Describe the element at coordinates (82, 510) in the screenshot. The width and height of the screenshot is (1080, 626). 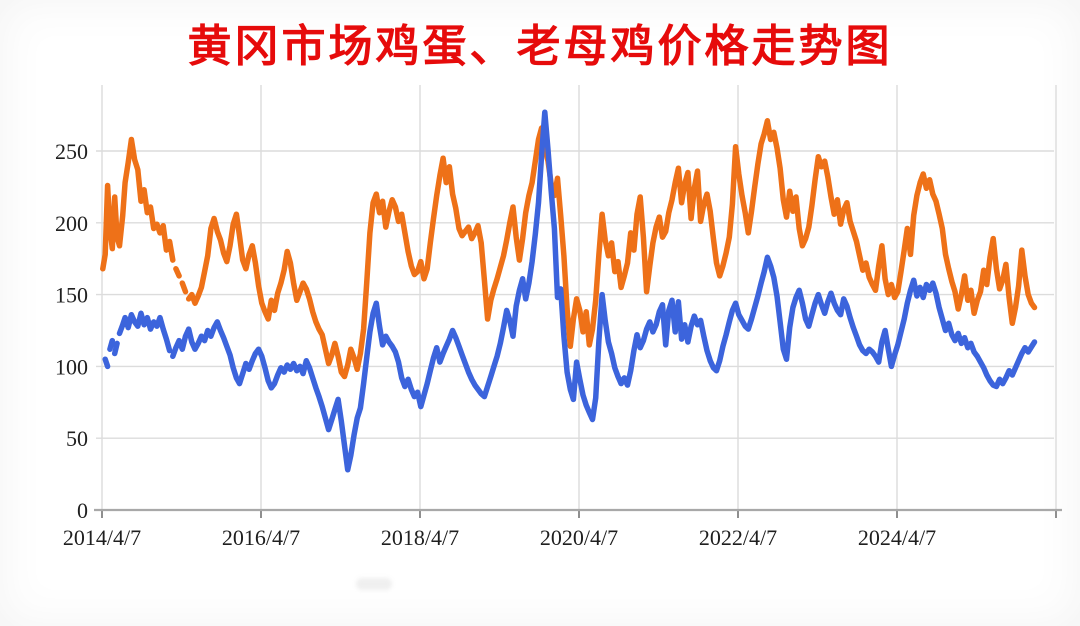
I see `y-tick-label: 0` at that location.